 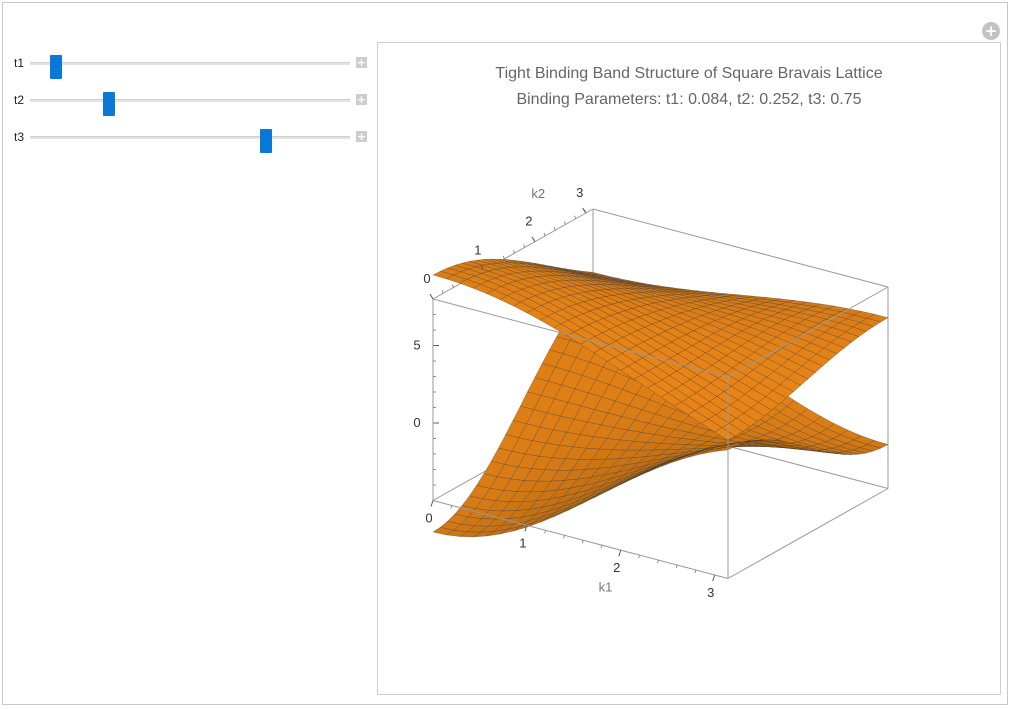 What do you see at coordinates (606, 587) in the screenshot?
I see `x-axis-label: k1` at bounding box center [606, 587].